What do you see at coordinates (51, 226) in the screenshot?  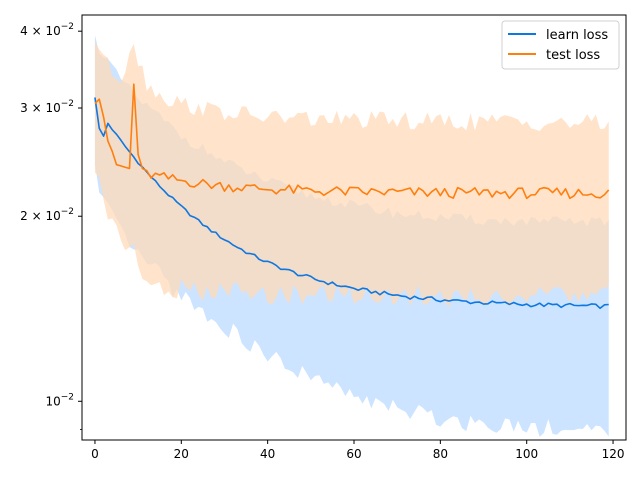 I see `y-axis: 10−2 2 × 10−2 3 × 10−2 4 × 10−2` at bounding box center [51, 226].